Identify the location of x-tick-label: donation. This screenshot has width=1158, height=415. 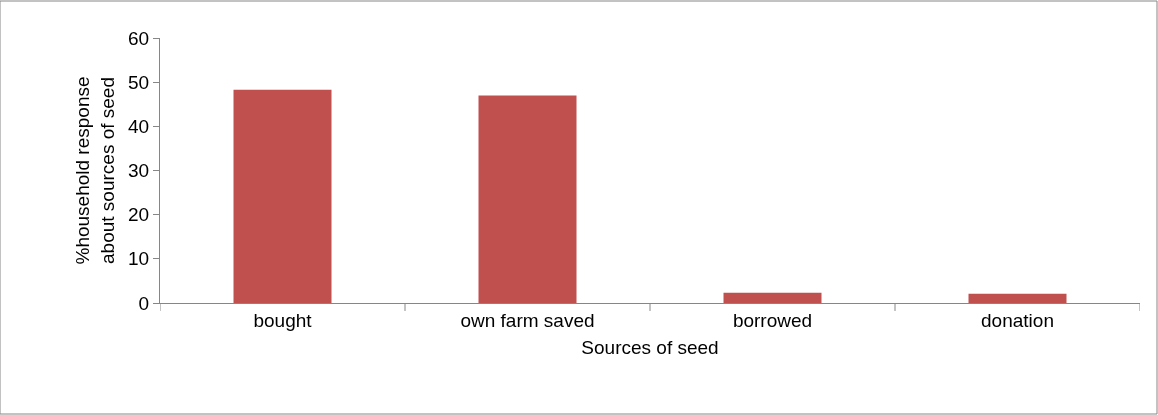
(1017, 320).